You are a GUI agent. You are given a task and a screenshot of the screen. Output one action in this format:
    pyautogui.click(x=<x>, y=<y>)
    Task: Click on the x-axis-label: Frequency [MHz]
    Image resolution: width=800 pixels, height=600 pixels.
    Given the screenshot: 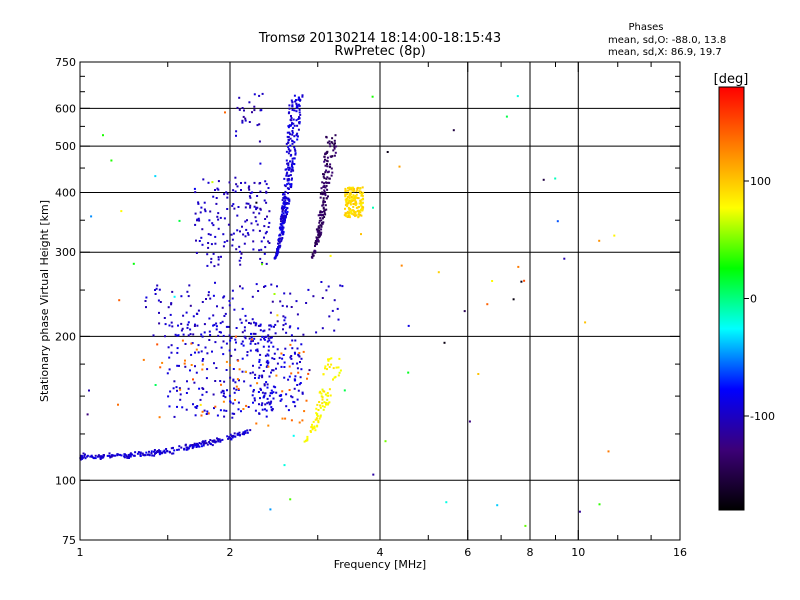 What is the action you would take?
    pyautogui.click(x=380, y=564)
    